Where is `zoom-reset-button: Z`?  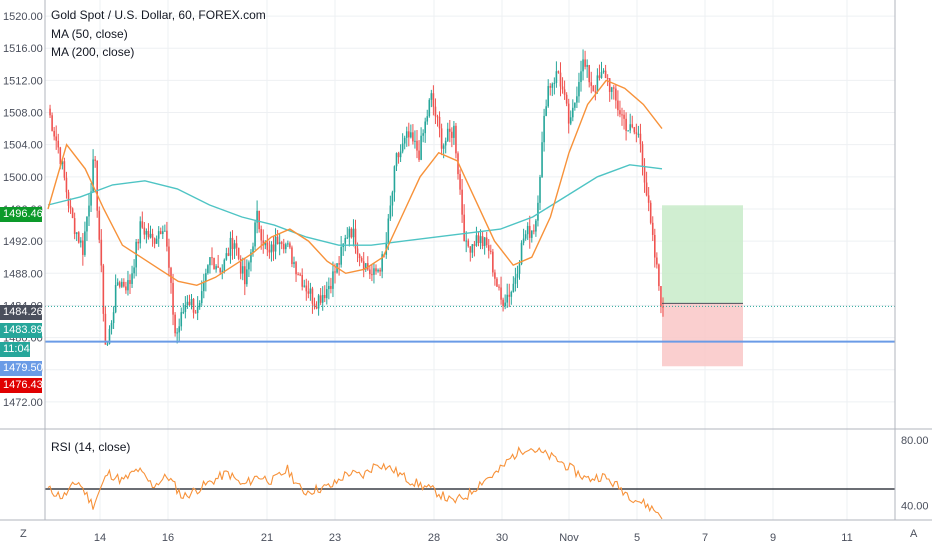 zoom-reset-button: Z is located at coordinates (23, 534).